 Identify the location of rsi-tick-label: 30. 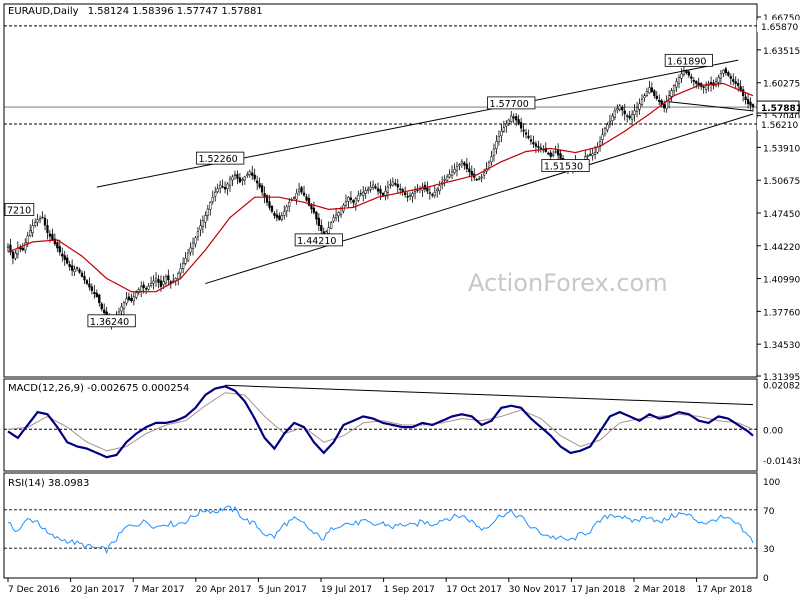
(769, 550).